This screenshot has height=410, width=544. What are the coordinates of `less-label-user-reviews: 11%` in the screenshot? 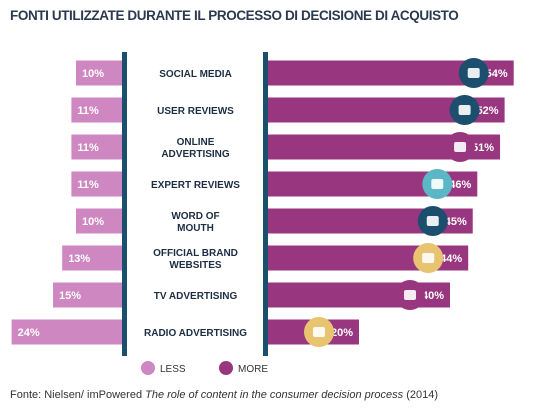 It's located at (88, 111).